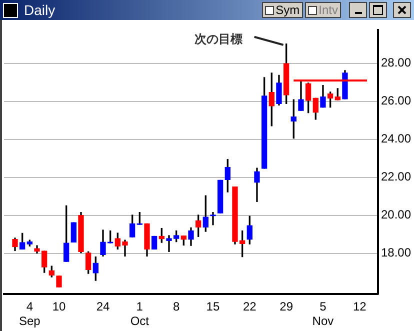 The image size is (414, 331). Describe the element at coordinates (140, 314) in the screenshot. I see `x-tick-label: 1 Oct` at that location.